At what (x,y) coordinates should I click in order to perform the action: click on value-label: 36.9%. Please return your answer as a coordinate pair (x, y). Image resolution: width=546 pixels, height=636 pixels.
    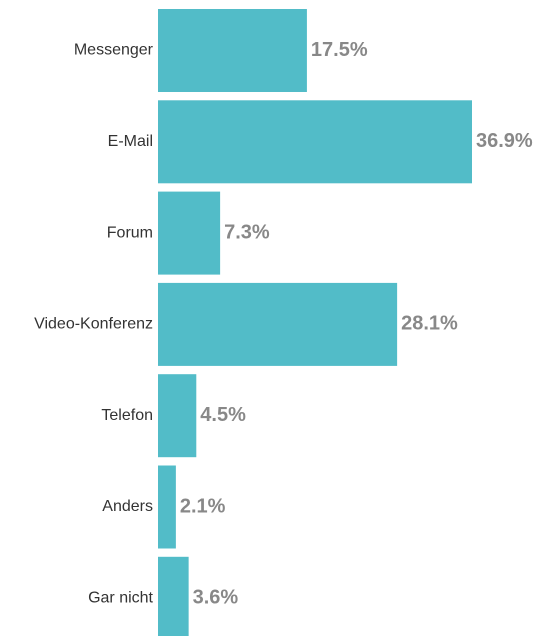
    Looking at the image, I should click on (504, 141).